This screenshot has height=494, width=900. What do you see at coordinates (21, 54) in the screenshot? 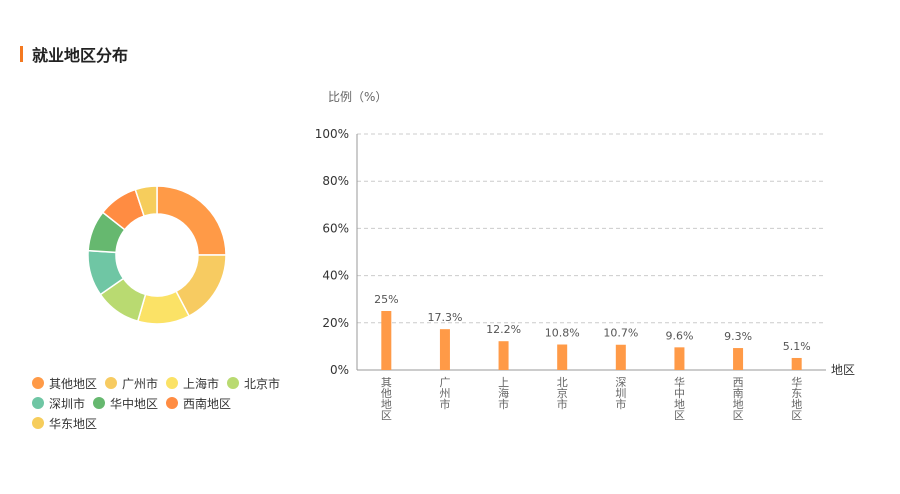
I see `title-accent-bar` at bounding box center [21, 54].